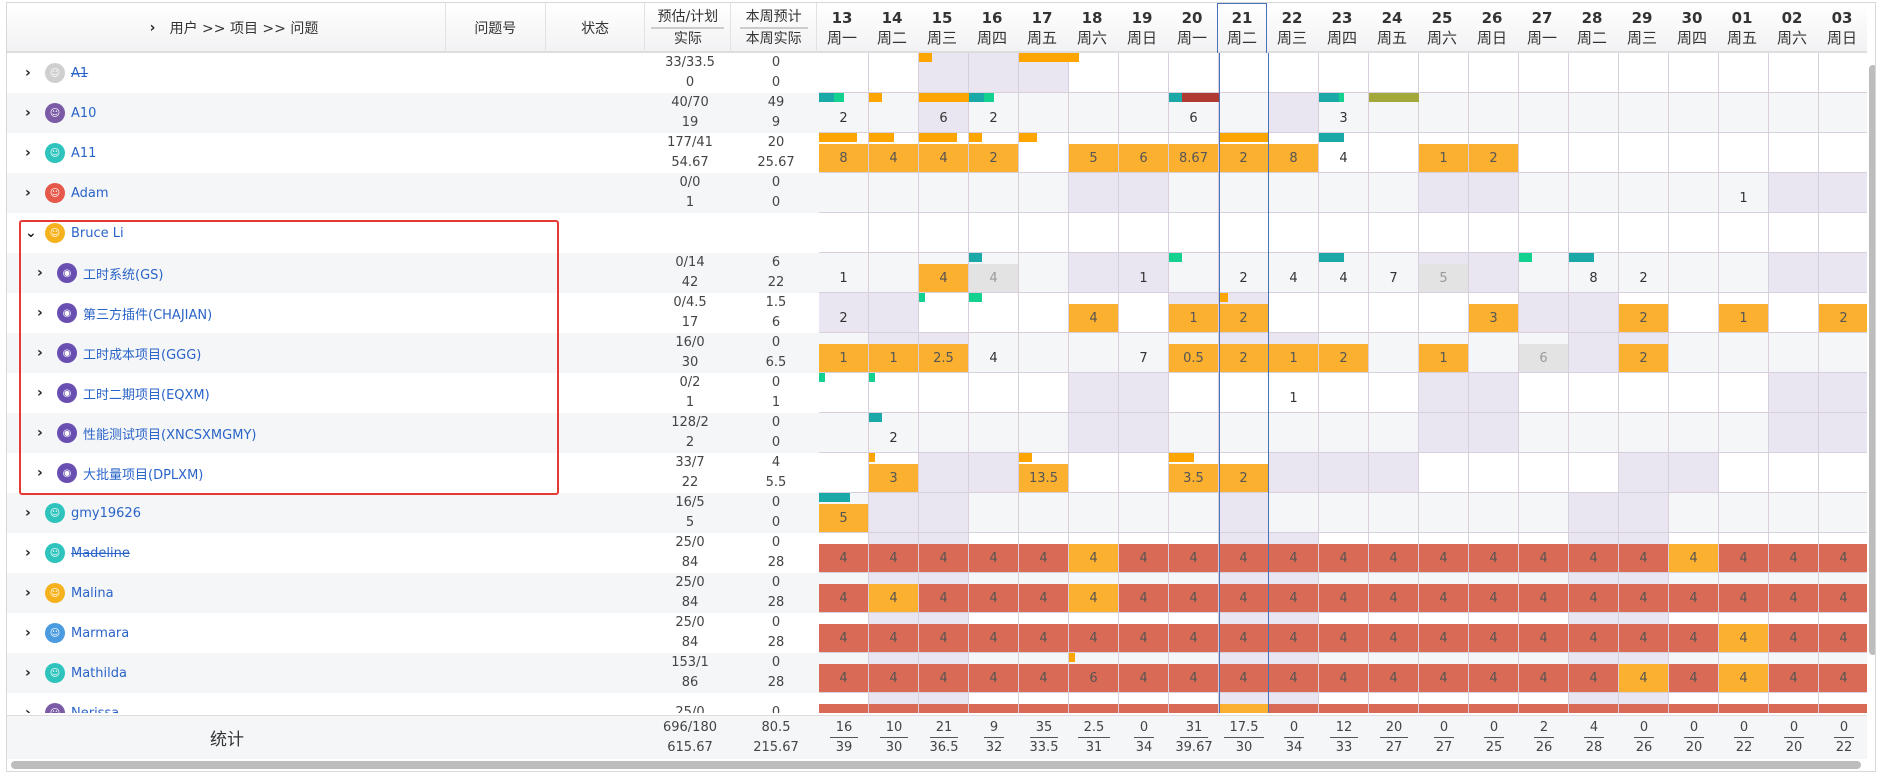  What do you see at coordinates (1094, 673) in the screenshot?
I see `day-cell: 6` at bounding box center [1094, 673].